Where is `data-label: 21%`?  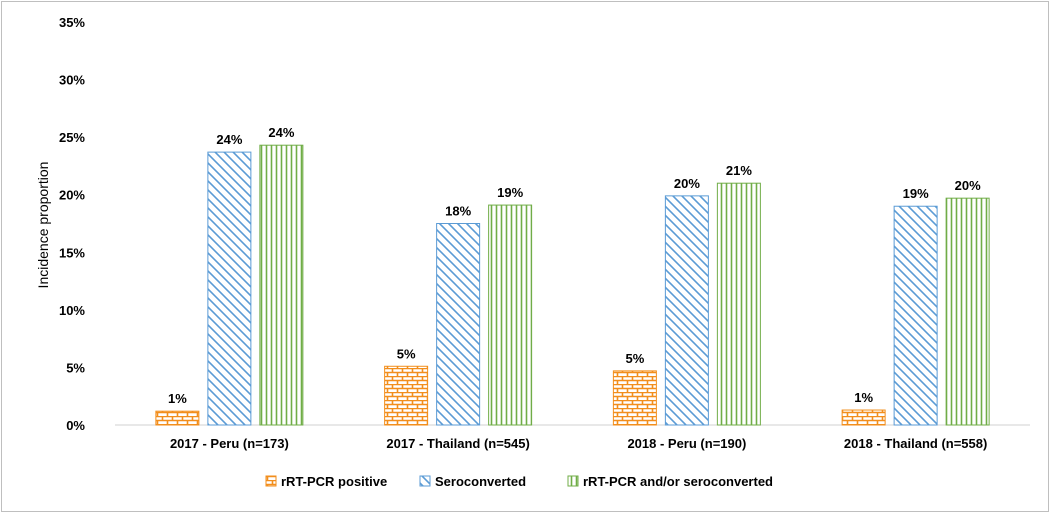
data-label: 21% is located at coordinates (739, 170).